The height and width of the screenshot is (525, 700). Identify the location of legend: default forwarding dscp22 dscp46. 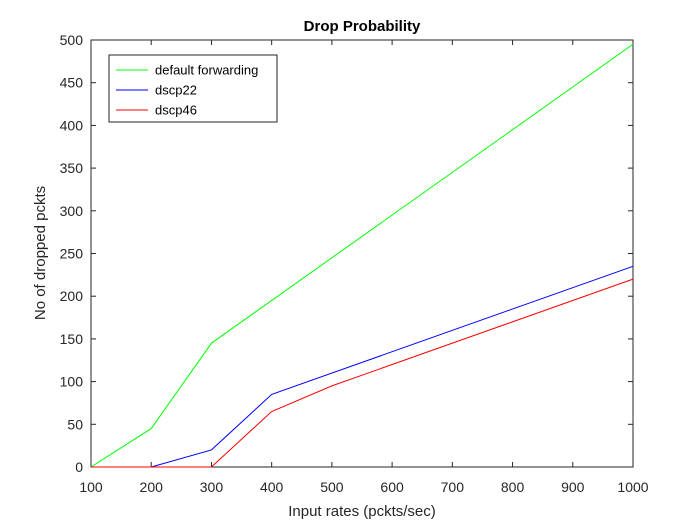
(193, 88).